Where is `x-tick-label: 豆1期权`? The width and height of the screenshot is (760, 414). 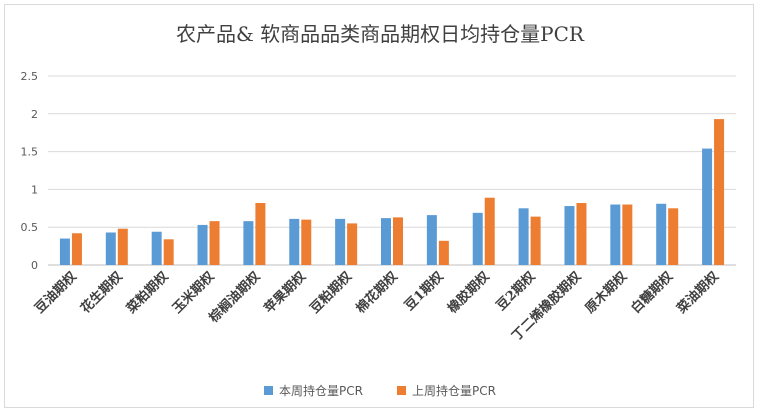 x-tick-label: 豆1期权 is located at coordinates (424, 291).